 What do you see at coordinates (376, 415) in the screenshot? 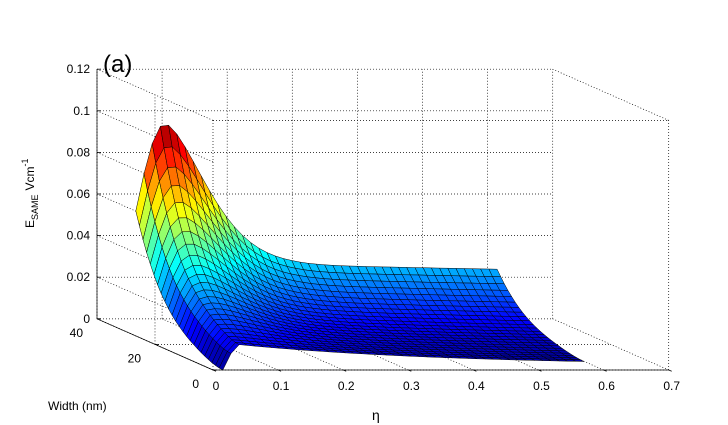
I see `x-axis-label: η` at bounding box center [376, 415].